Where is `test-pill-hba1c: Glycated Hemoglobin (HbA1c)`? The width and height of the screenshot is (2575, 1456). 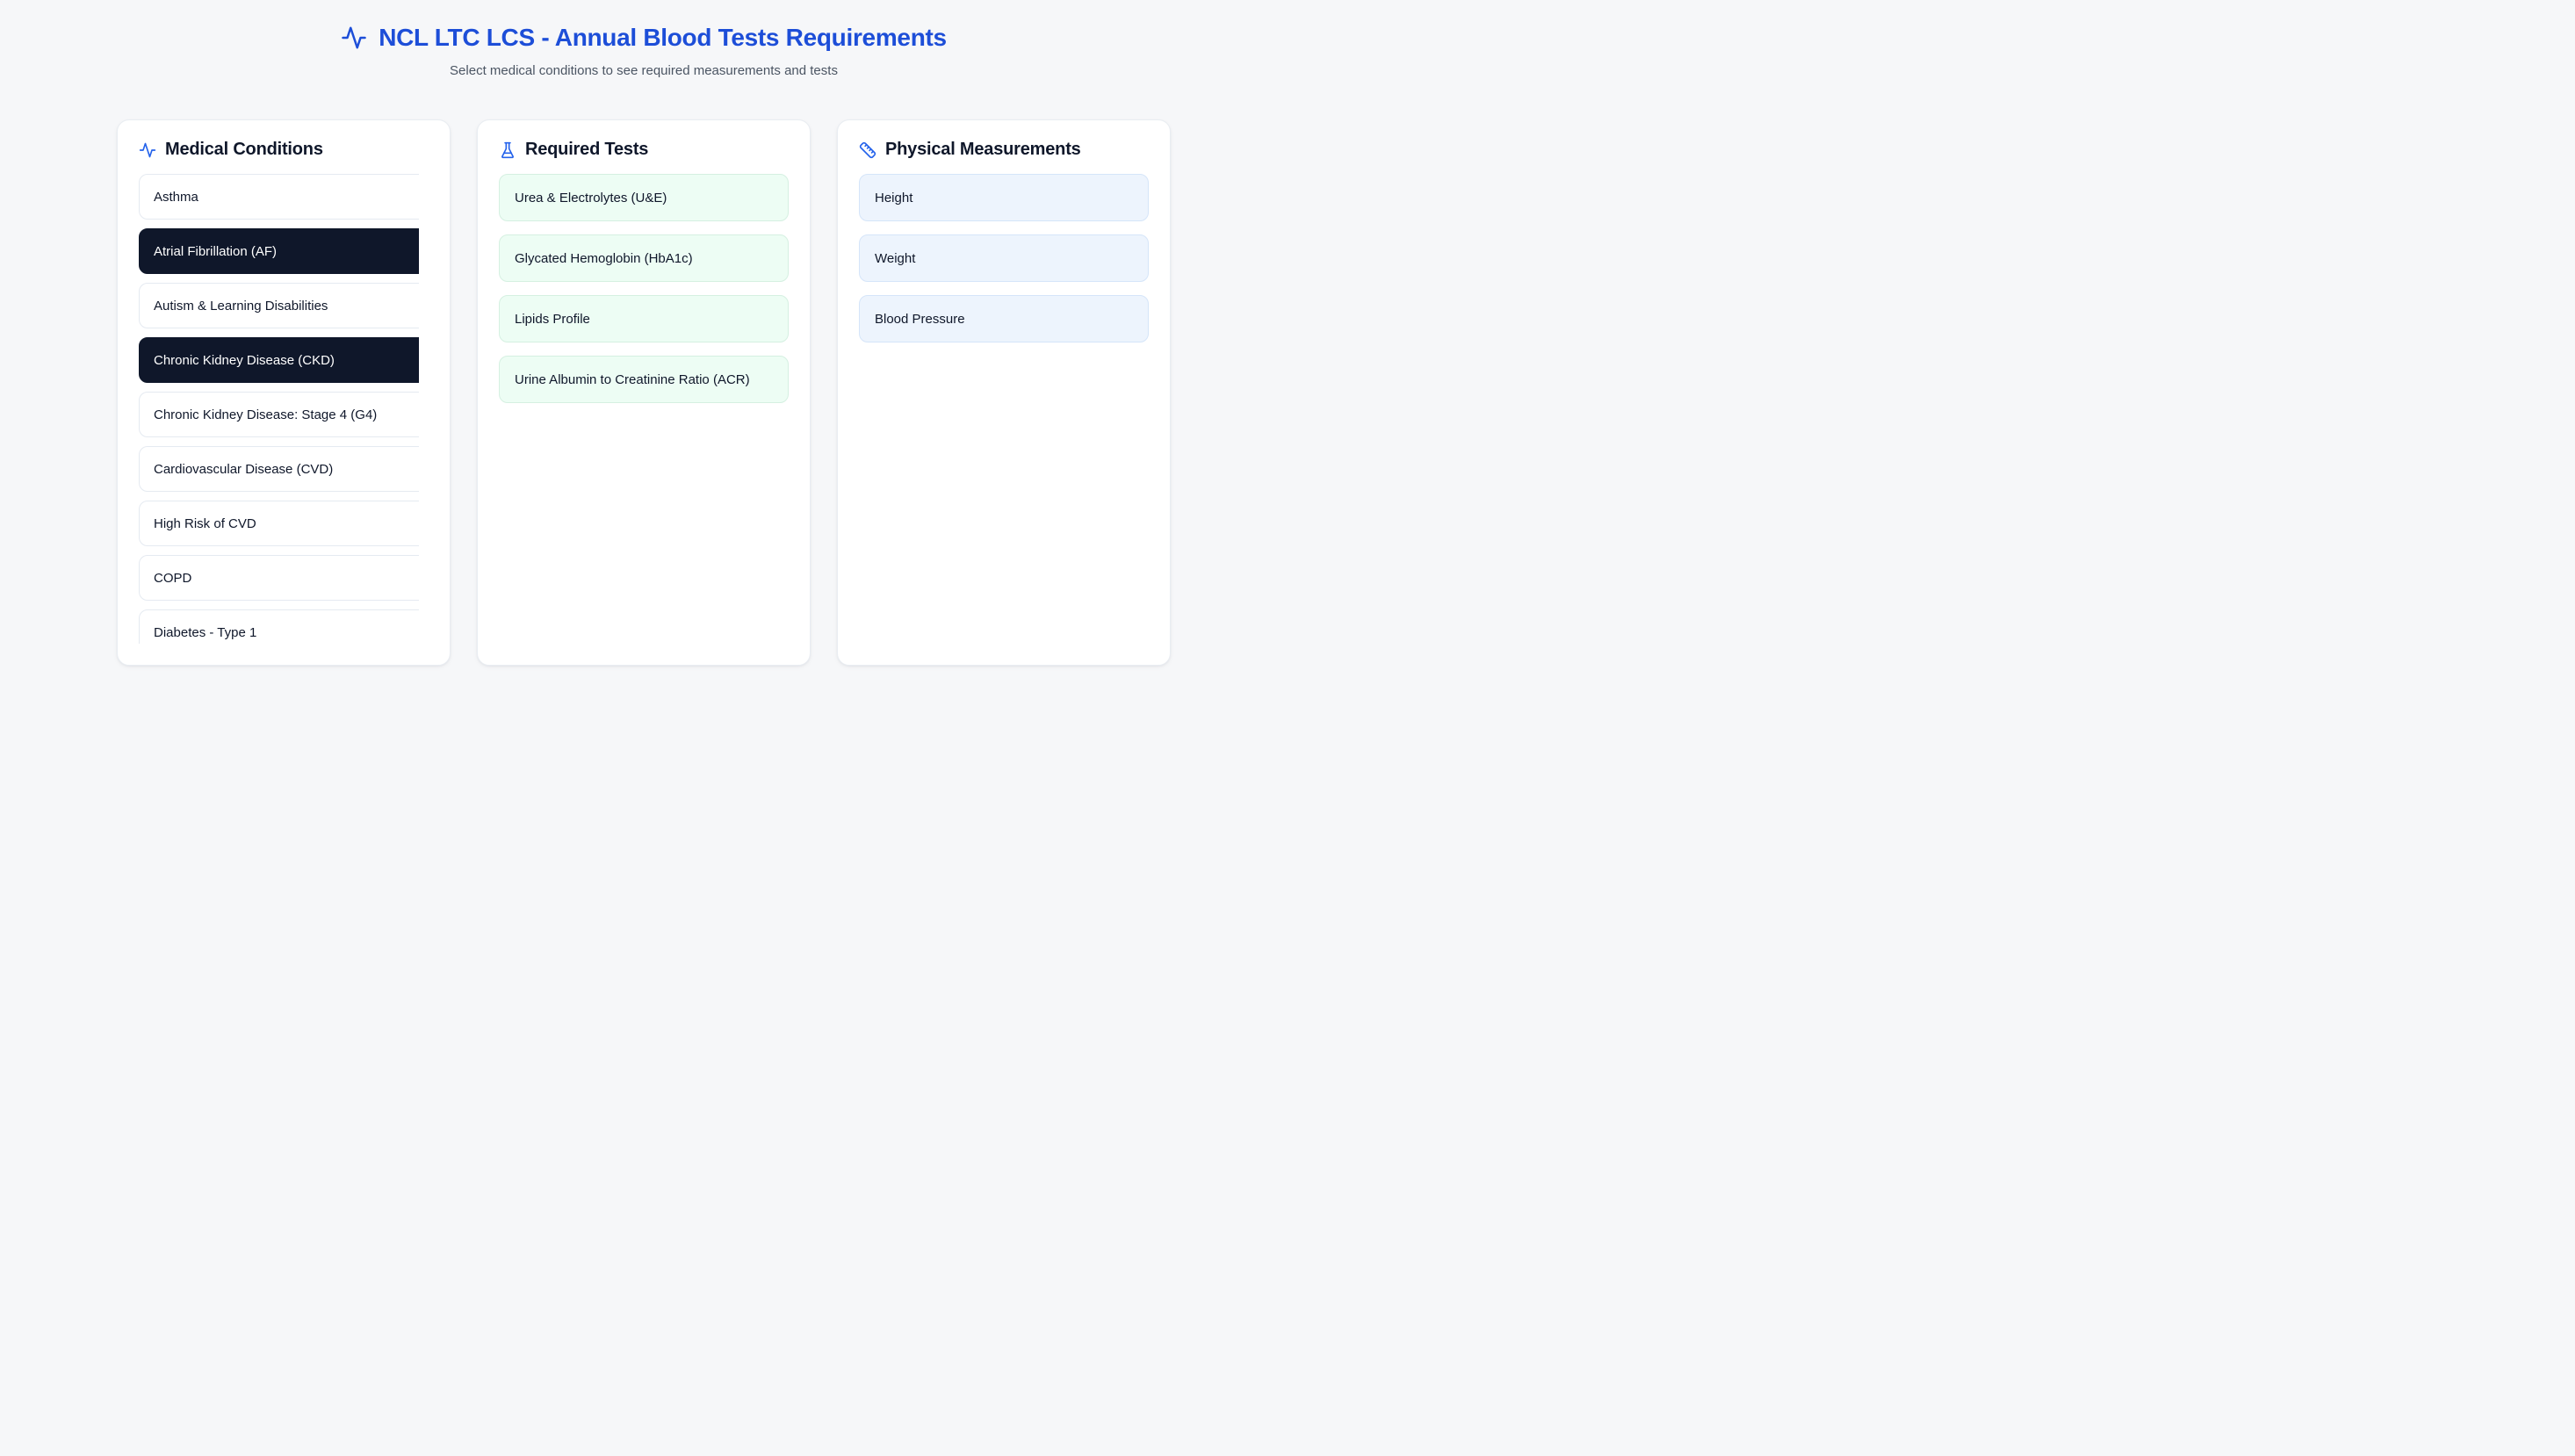
test-pill-hba1c: Glycated Hemoglobin (HbA1c) is located at coordinates (644, 258).